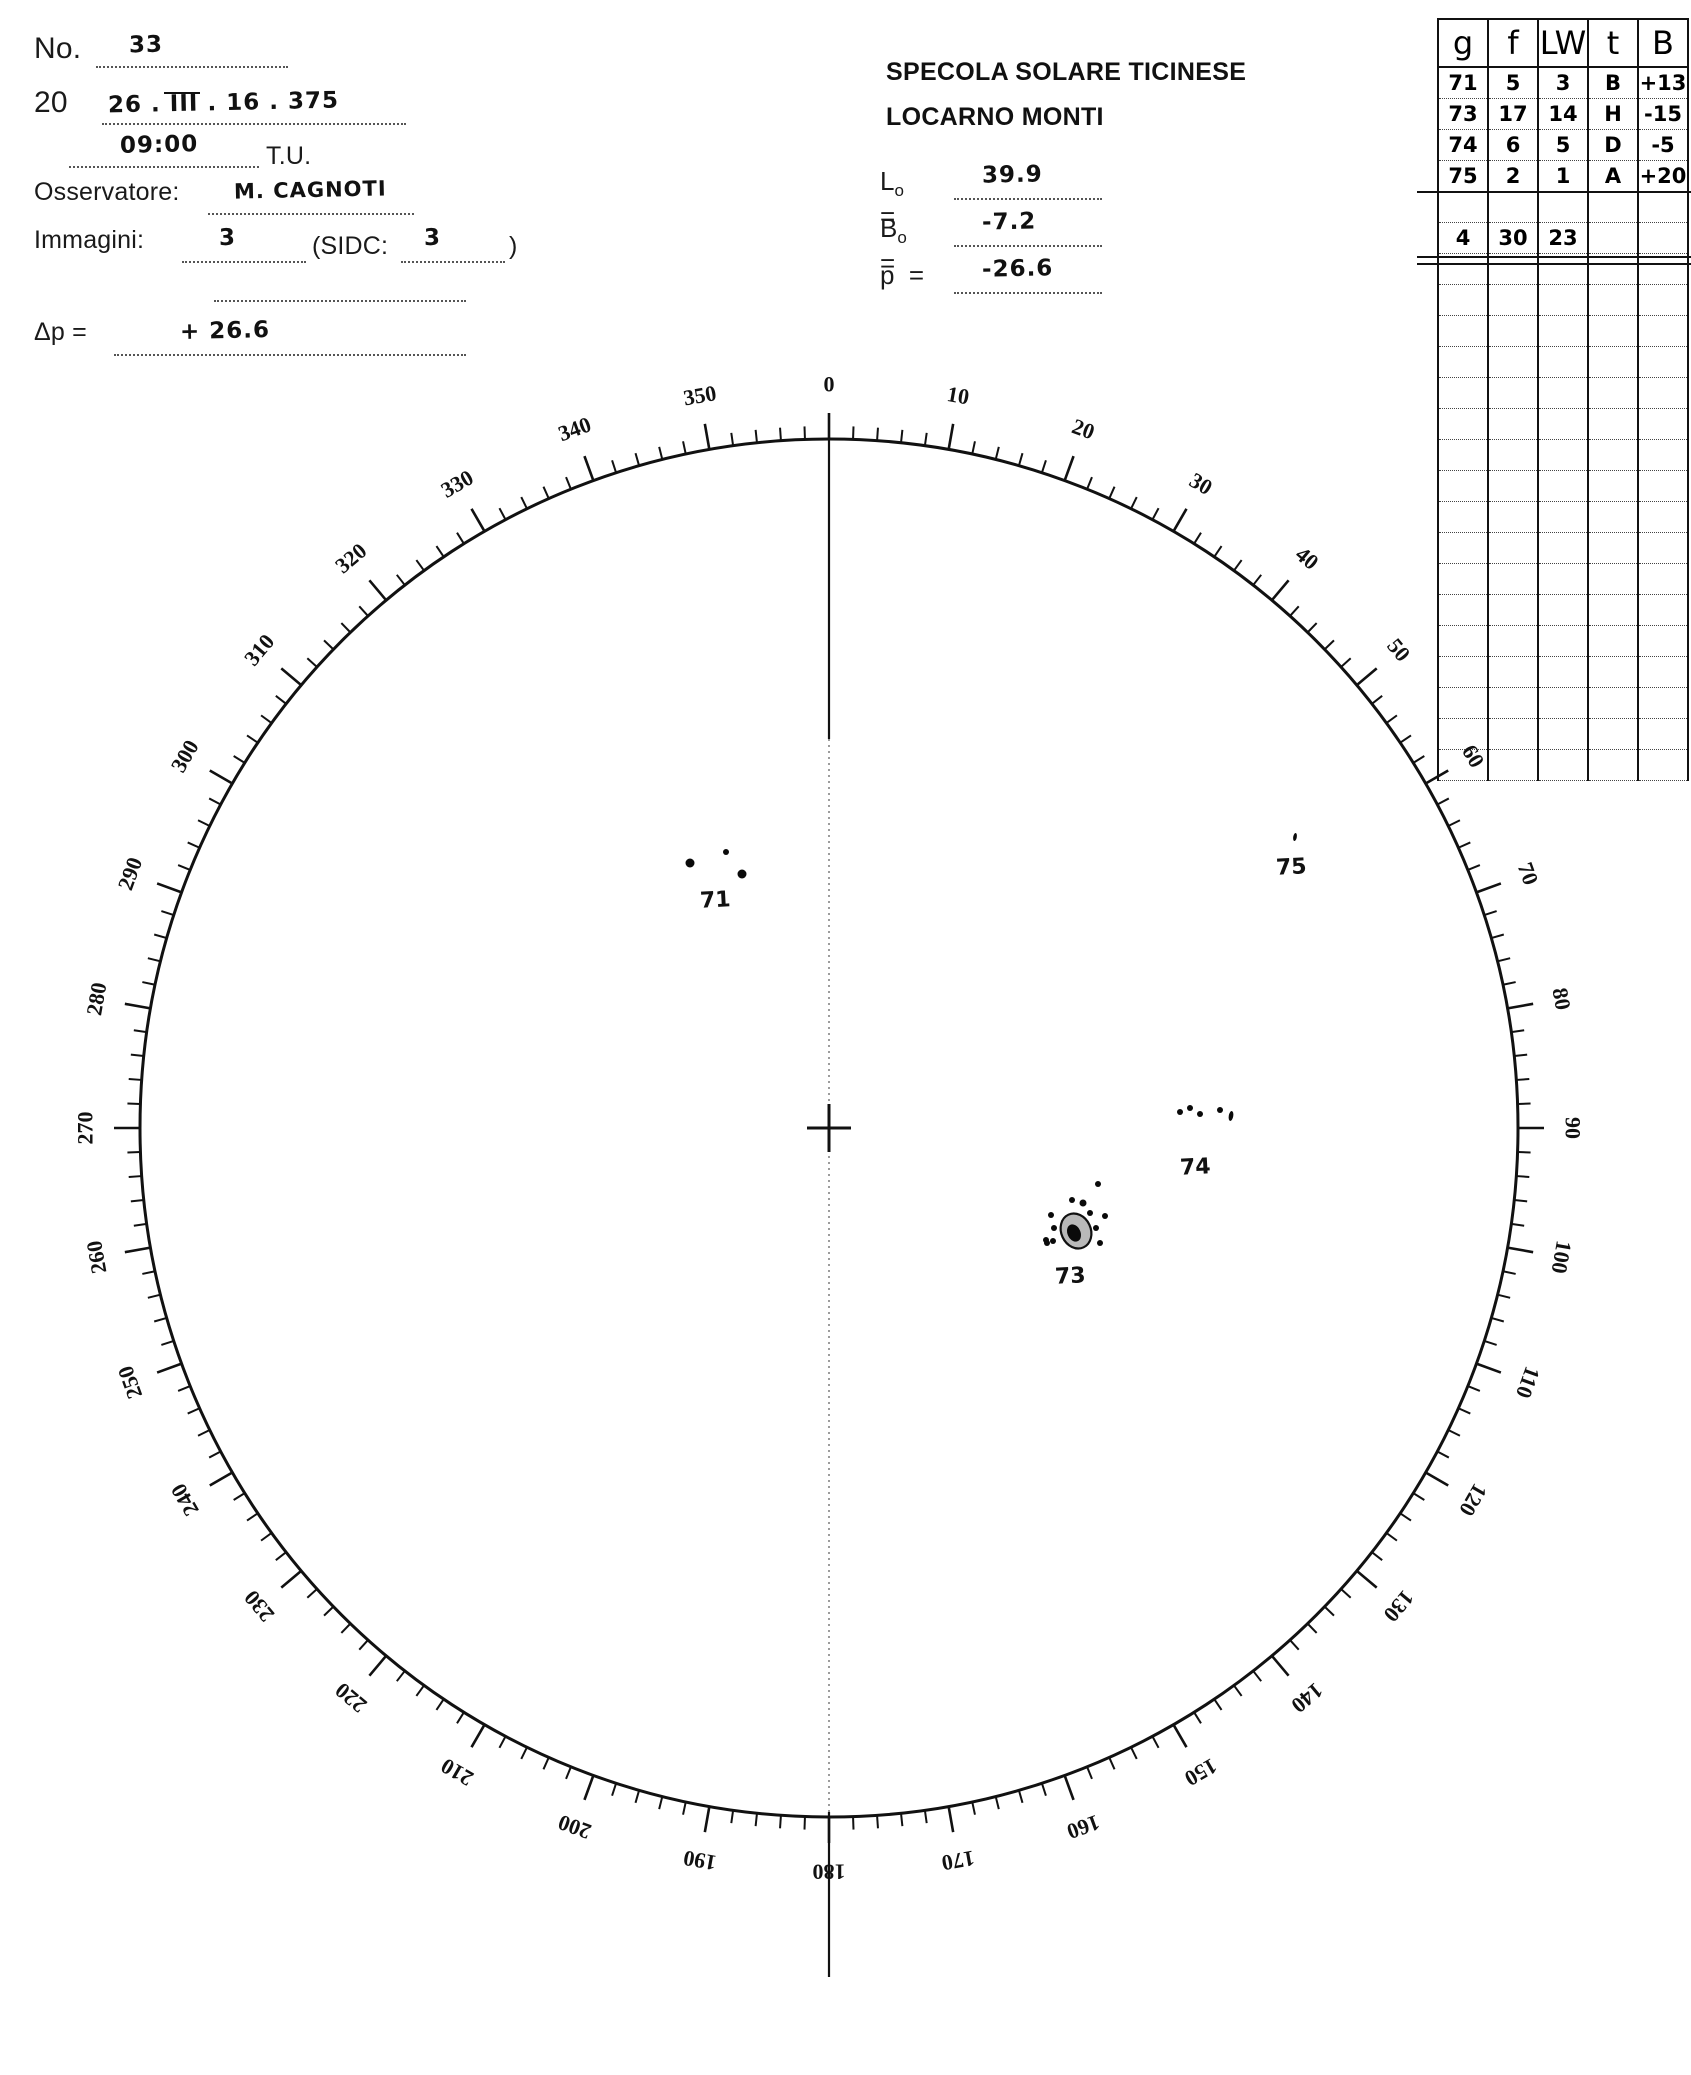 The width and height of the screenshot is (1691, 2075). Describe the element at coordinates (1563, 145) in the screenshot. I see `table-row: 74 6 5 D -5` at that location.